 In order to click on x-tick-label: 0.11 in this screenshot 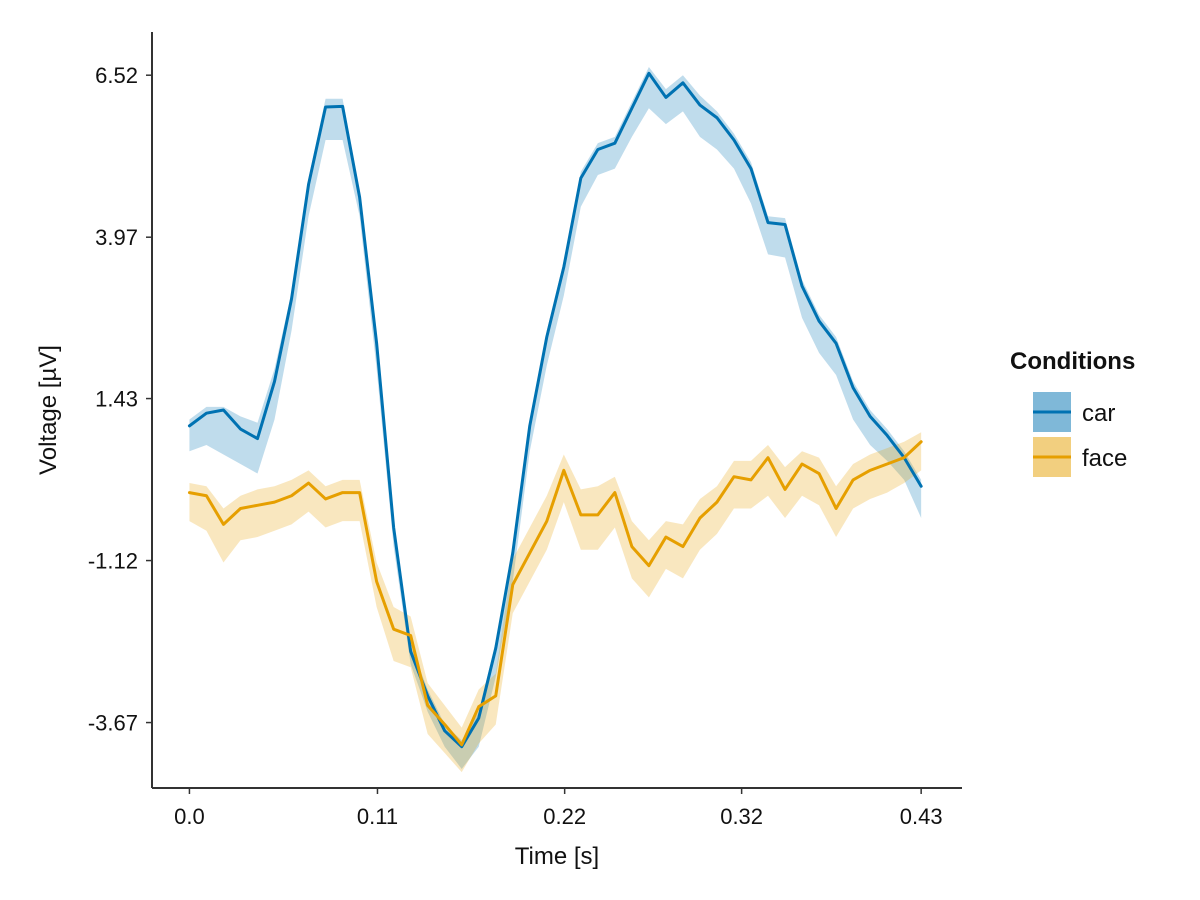, I will do `click(377, 816)`.